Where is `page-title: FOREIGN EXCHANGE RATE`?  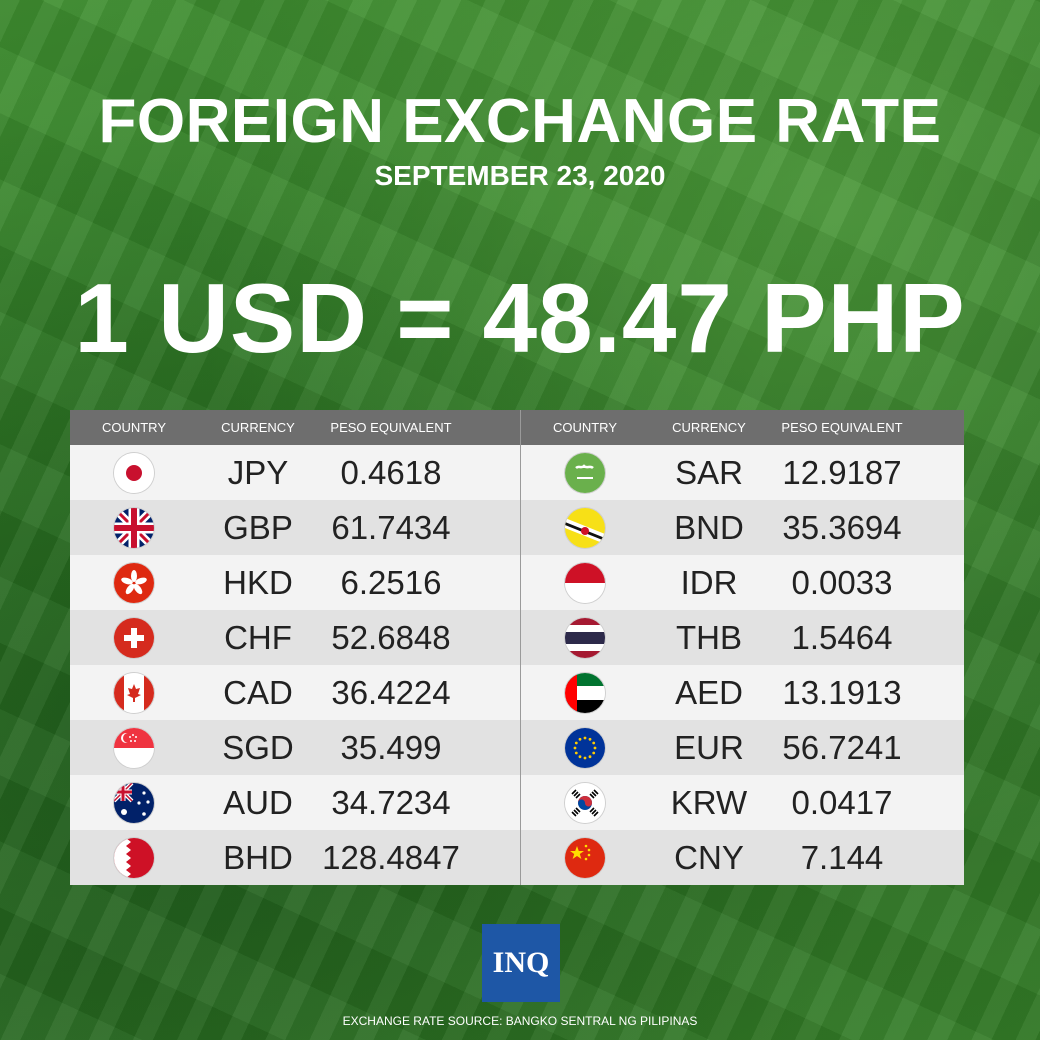 page-title: FOREIGN EXCHANGE RATE is located at coordinates (520, 121).